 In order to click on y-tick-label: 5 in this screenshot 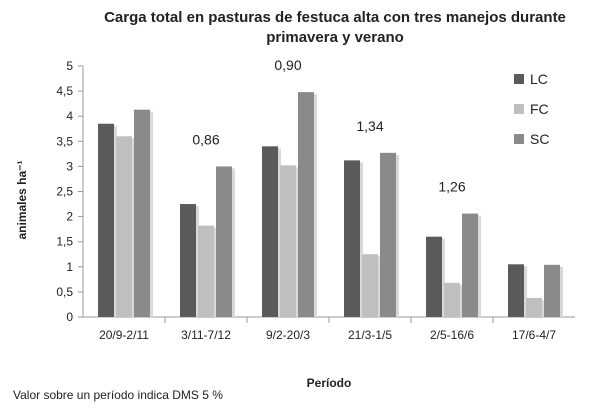, I will do `click(69, 66)`.